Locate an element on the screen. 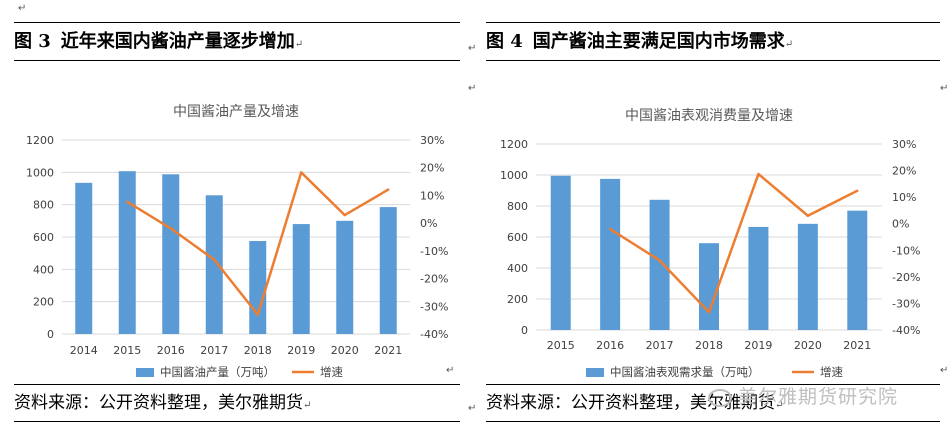  figure-number: 图 3 is located at coordinates (32, 41).